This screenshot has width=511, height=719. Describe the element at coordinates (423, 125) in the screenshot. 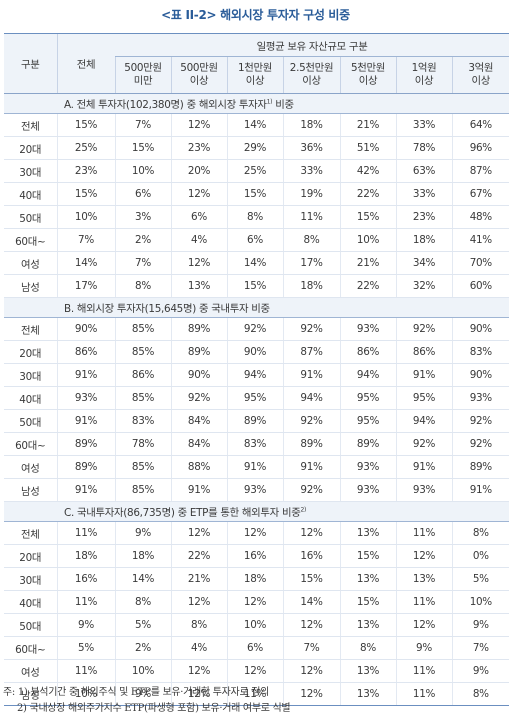

I see `table-cell: 33%` at that location.